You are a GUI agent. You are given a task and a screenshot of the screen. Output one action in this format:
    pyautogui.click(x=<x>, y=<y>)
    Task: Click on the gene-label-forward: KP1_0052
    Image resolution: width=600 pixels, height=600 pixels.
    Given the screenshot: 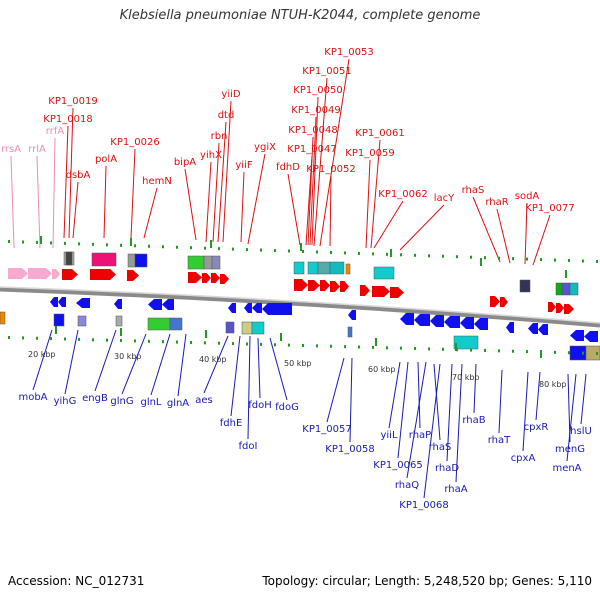 What is the action you would take?
    pyautogui.click(x=330, y=169)
    